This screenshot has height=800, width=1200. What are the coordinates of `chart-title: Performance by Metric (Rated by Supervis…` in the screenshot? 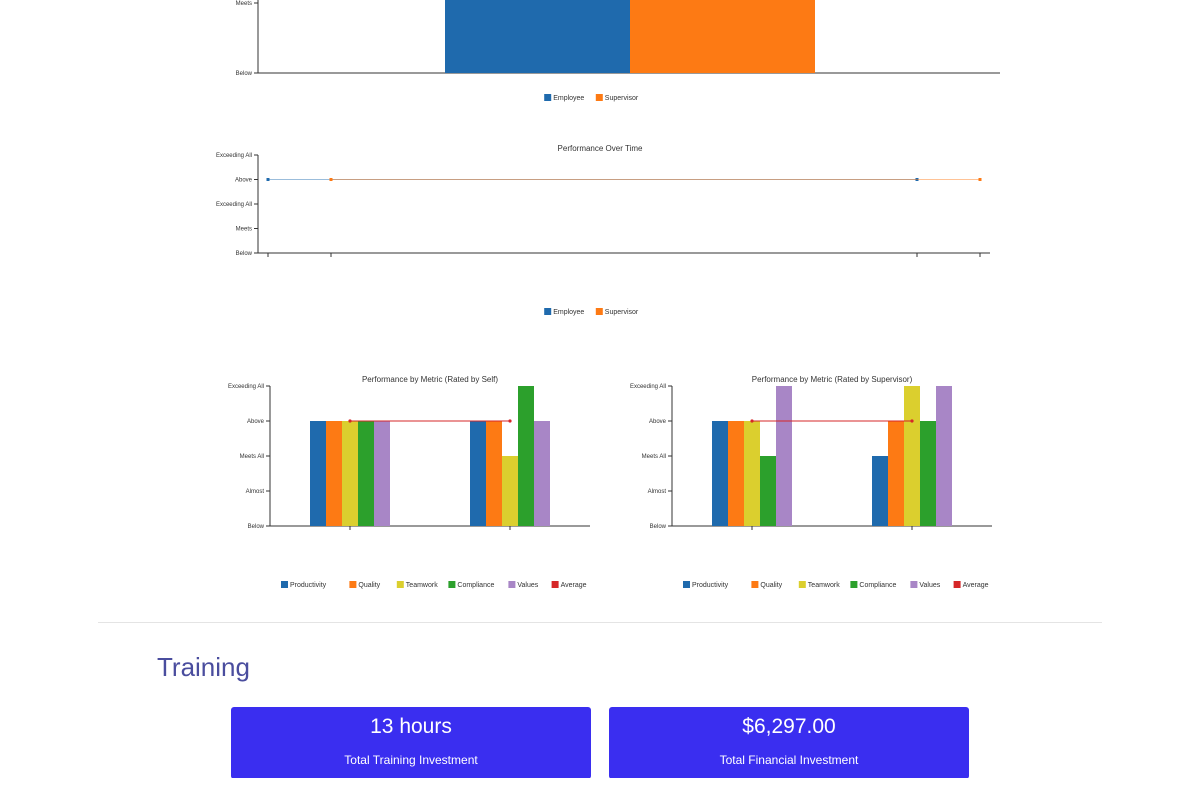 It's located at (832, 379).